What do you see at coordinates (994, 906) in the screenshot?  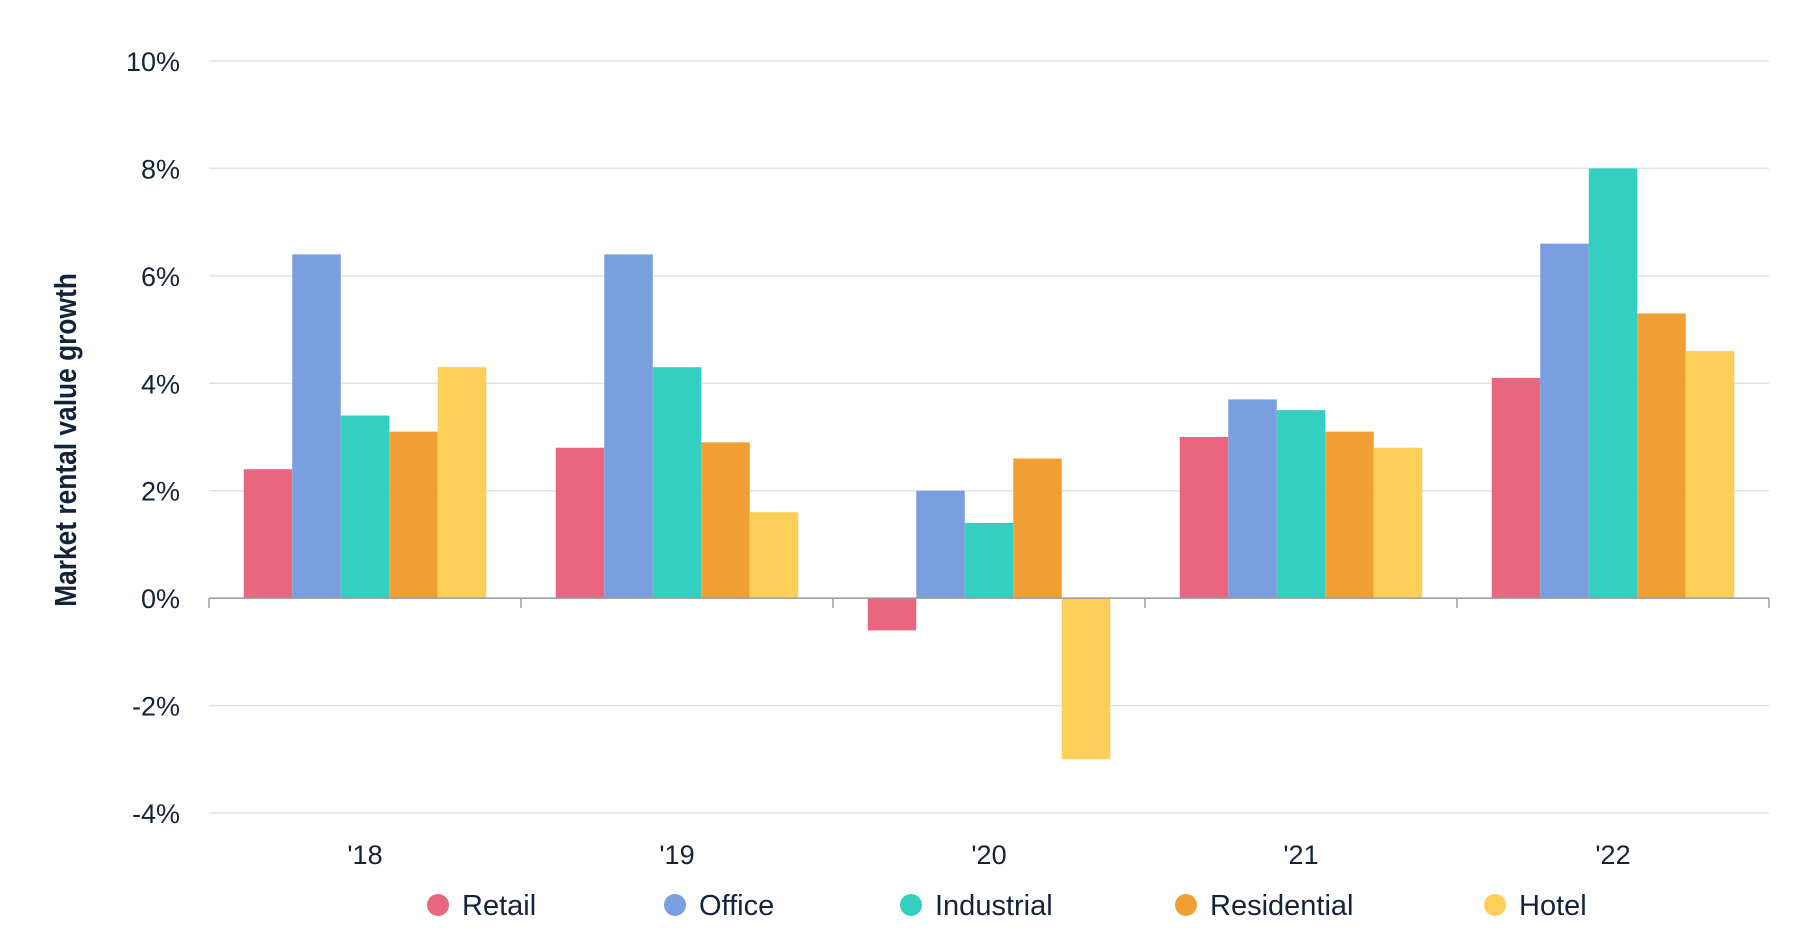 I see `legend-label-industrial: Industrial` at bounding box center [994, 906].